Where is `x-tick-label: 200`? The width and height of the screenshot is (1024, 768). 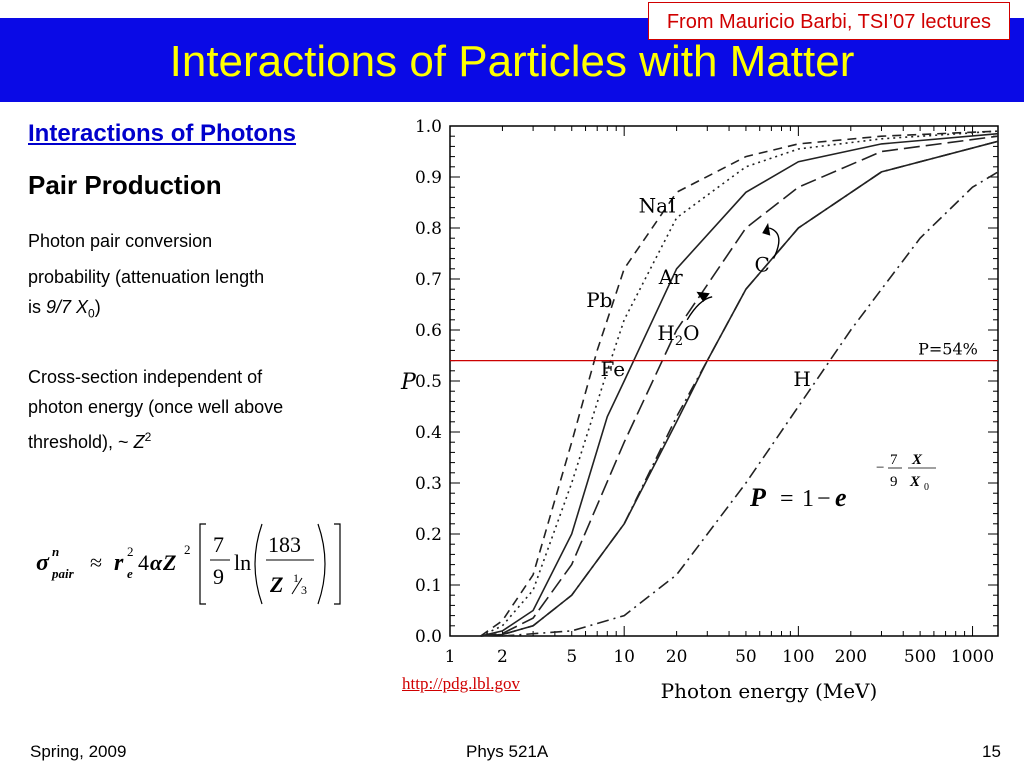
x-tick-label: 200 is located at coordinates (851, 657).